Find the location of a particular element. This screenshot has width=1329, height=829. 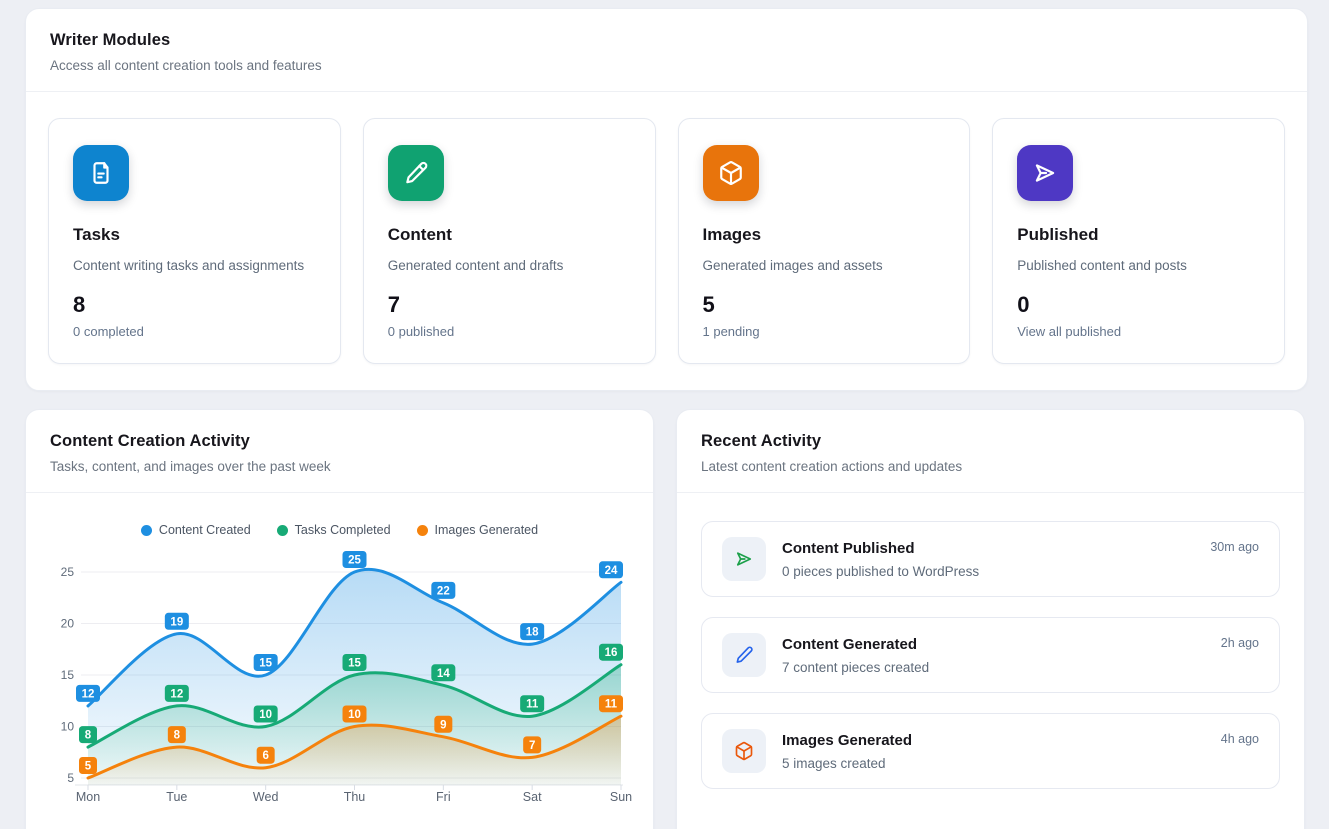

svg-text: Mon is located at coordinates (88, 797).